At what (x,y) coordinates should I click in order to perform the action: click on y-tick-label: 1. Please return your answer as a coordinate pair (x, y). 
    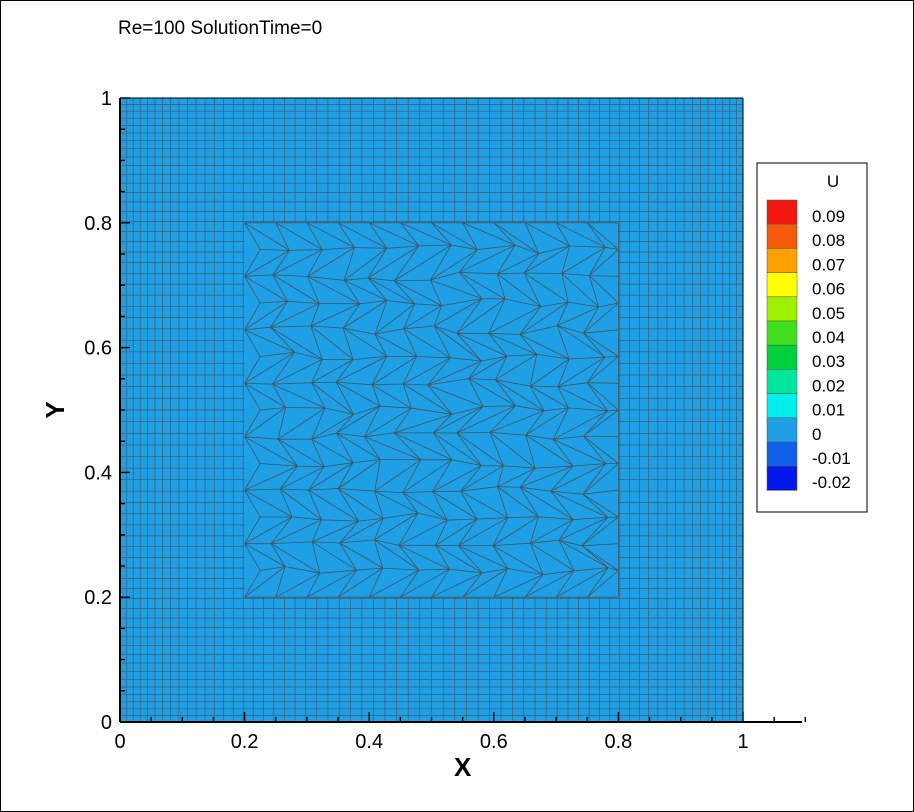
    Looking at the image, I should click on (106, 99).